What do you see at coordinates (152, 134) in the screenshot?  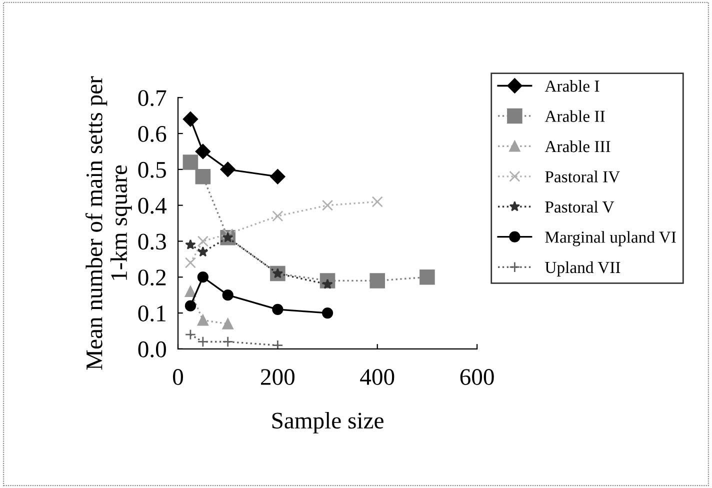 I see `y-tick-label: 0.6` at bounding box center [152, 134].